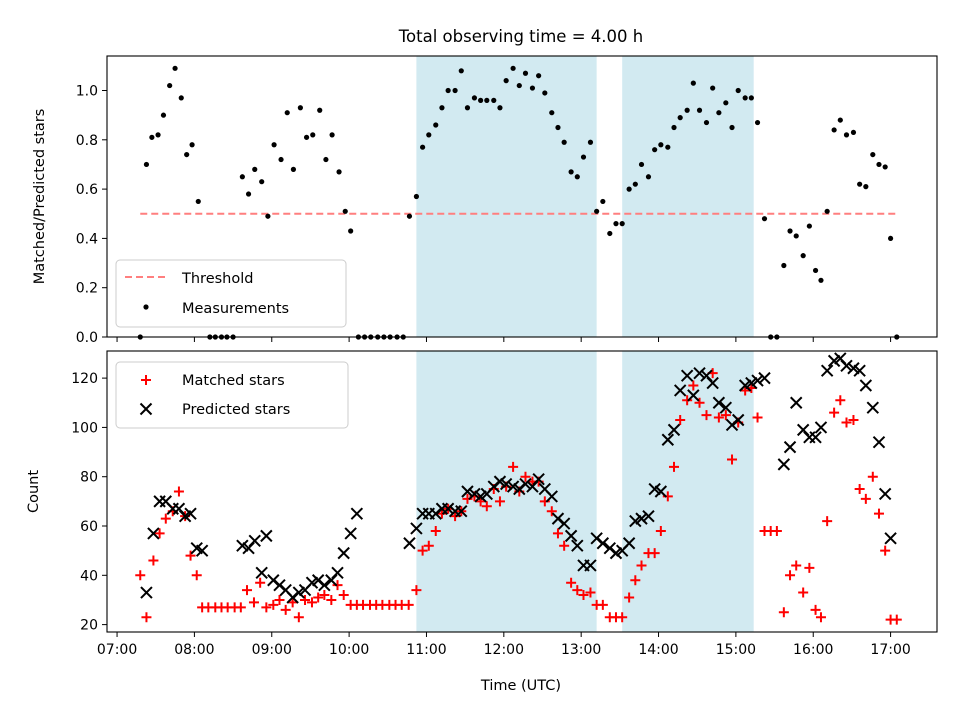  I want to click on top-panel-ylabel: Matched/Predicted stars, so click(40, 197).